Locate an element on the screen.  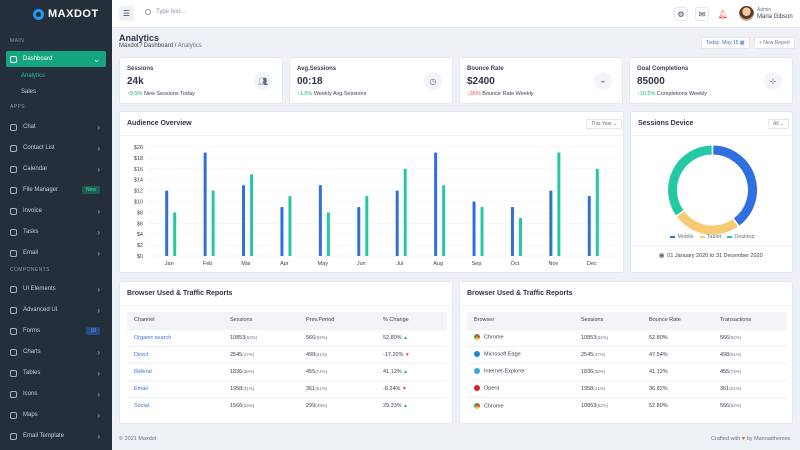
column-header: % Change is located at coordinates (411, 320).